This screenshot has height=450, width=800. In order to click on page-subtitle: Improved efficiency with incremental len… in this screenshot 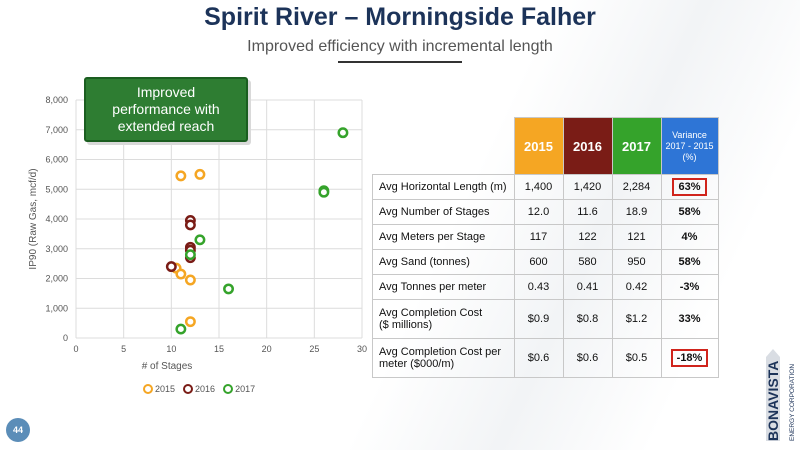, I will do `click(400, 46)`.